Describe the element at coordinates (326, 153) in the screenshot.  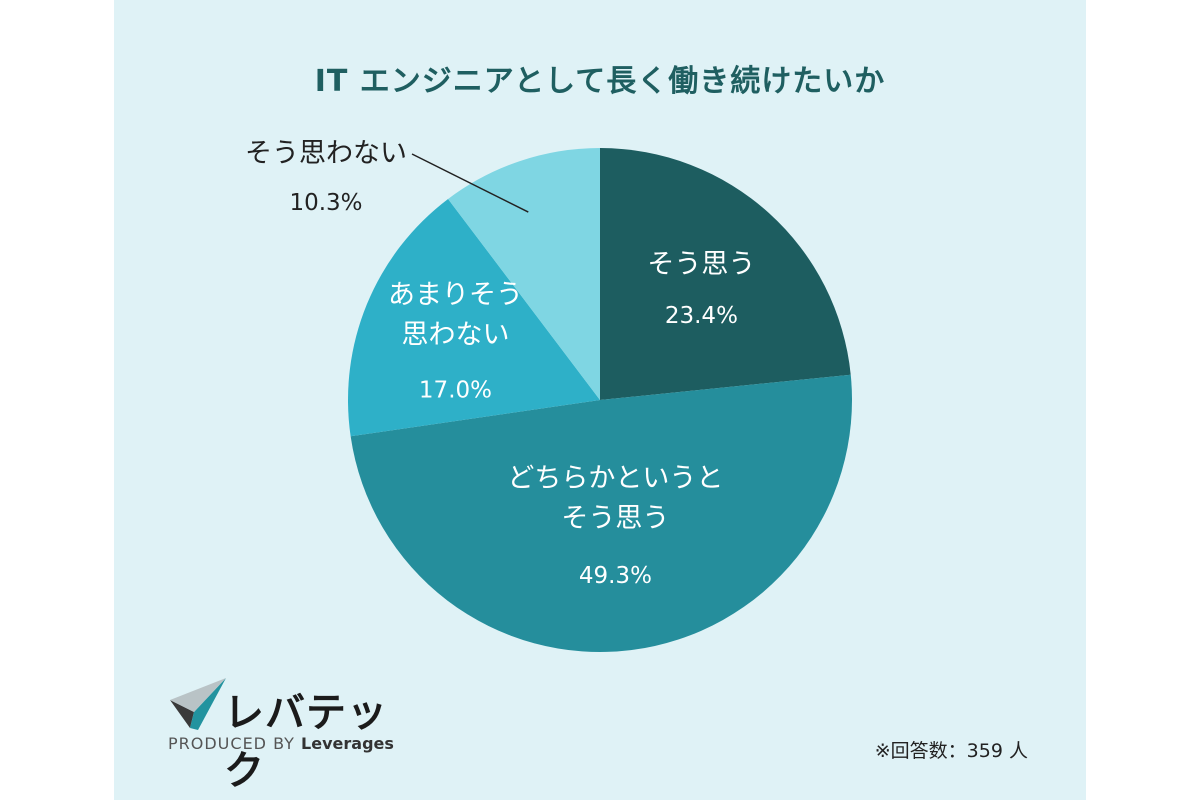
I see `slice-label: そう思わない` at that location.